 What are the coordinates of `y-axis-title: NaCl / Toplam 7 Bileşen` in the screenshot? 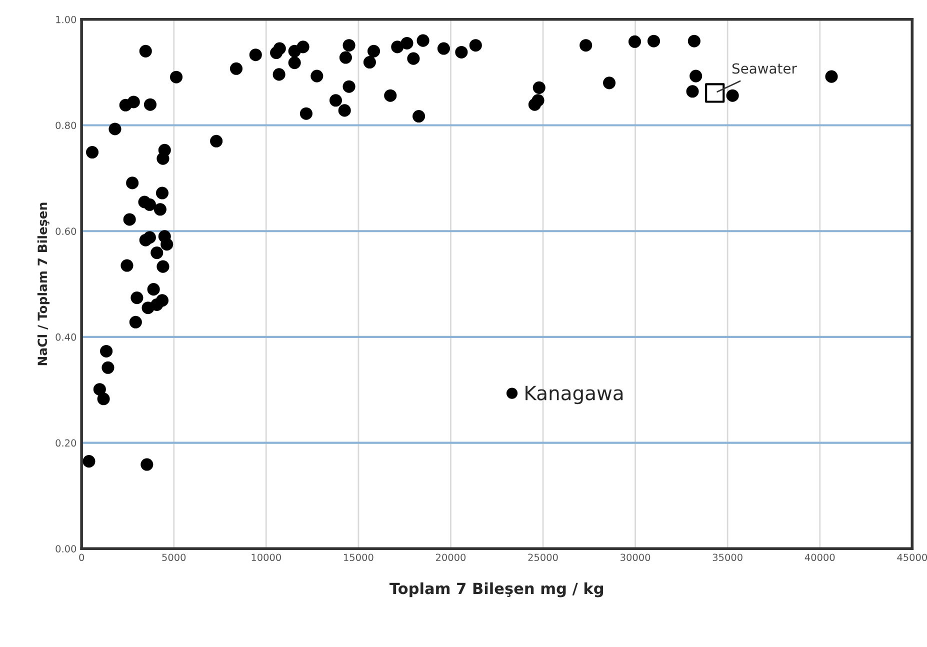 It's located at (43, 284).